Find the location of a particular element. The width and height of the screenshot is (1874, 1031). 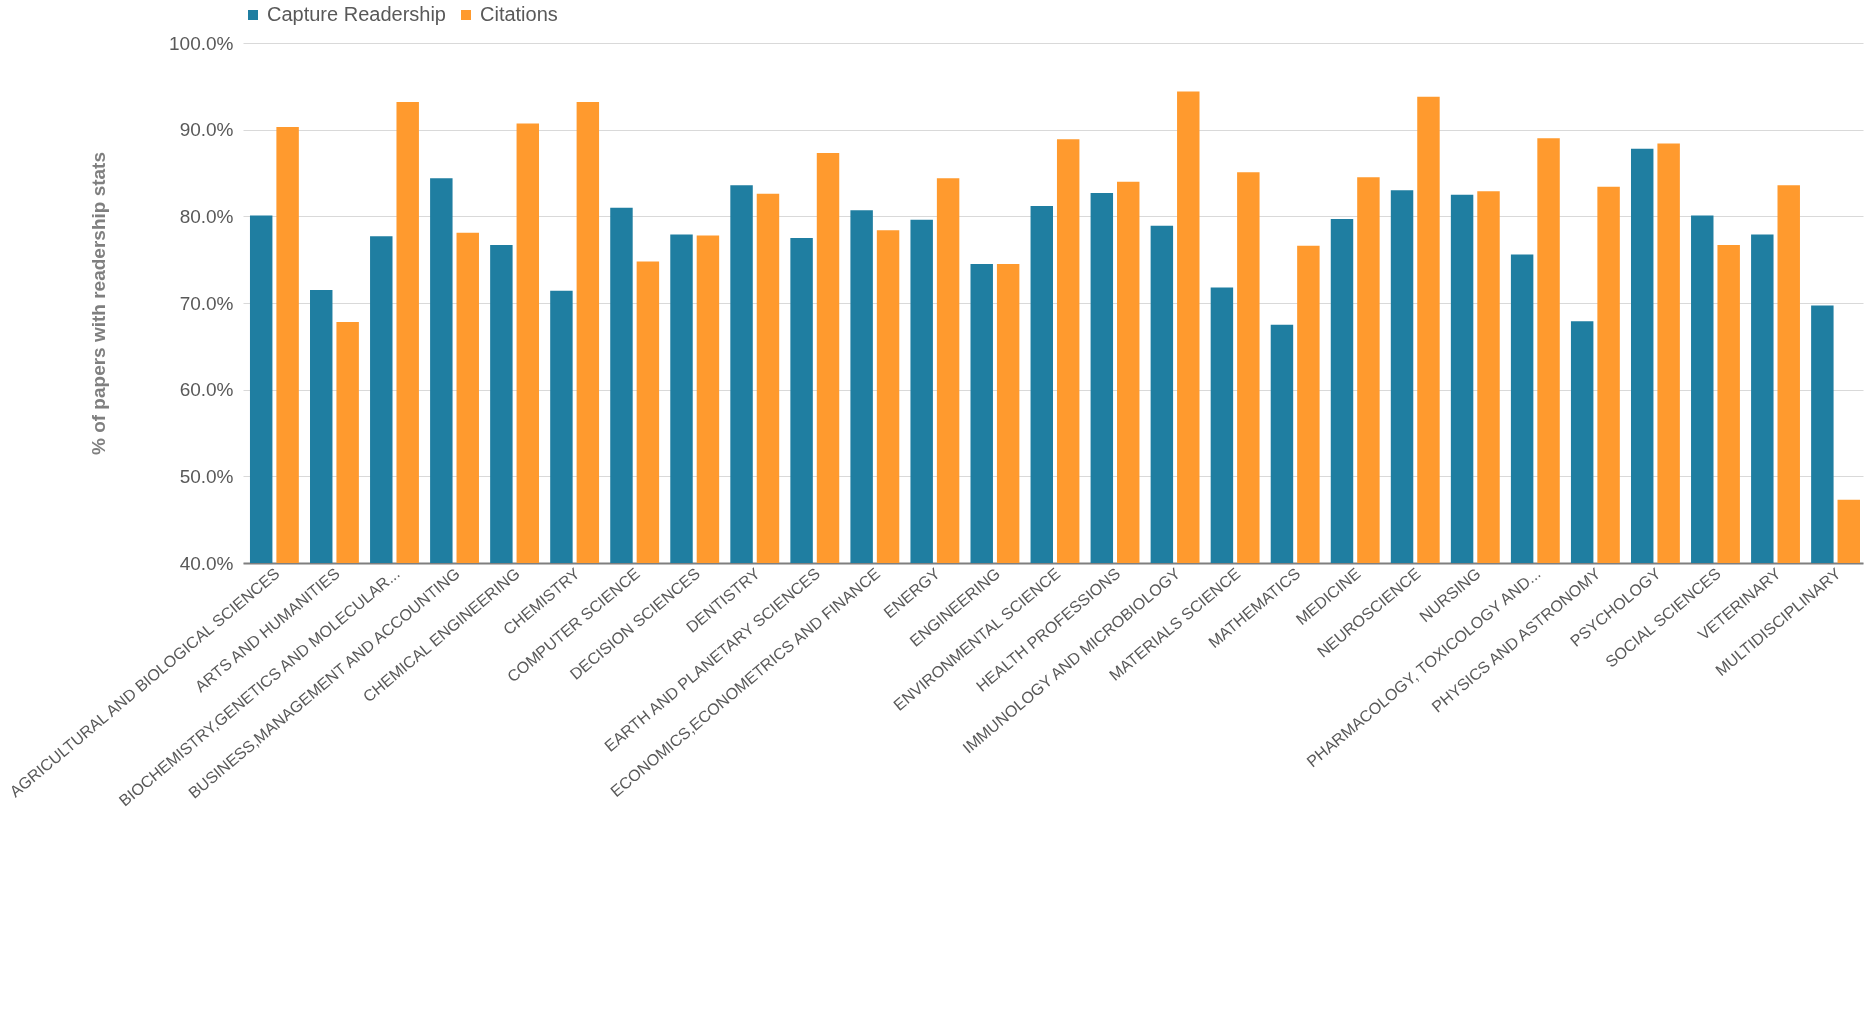

legend-label: Capture Readership is located at coordinates (356, 14).